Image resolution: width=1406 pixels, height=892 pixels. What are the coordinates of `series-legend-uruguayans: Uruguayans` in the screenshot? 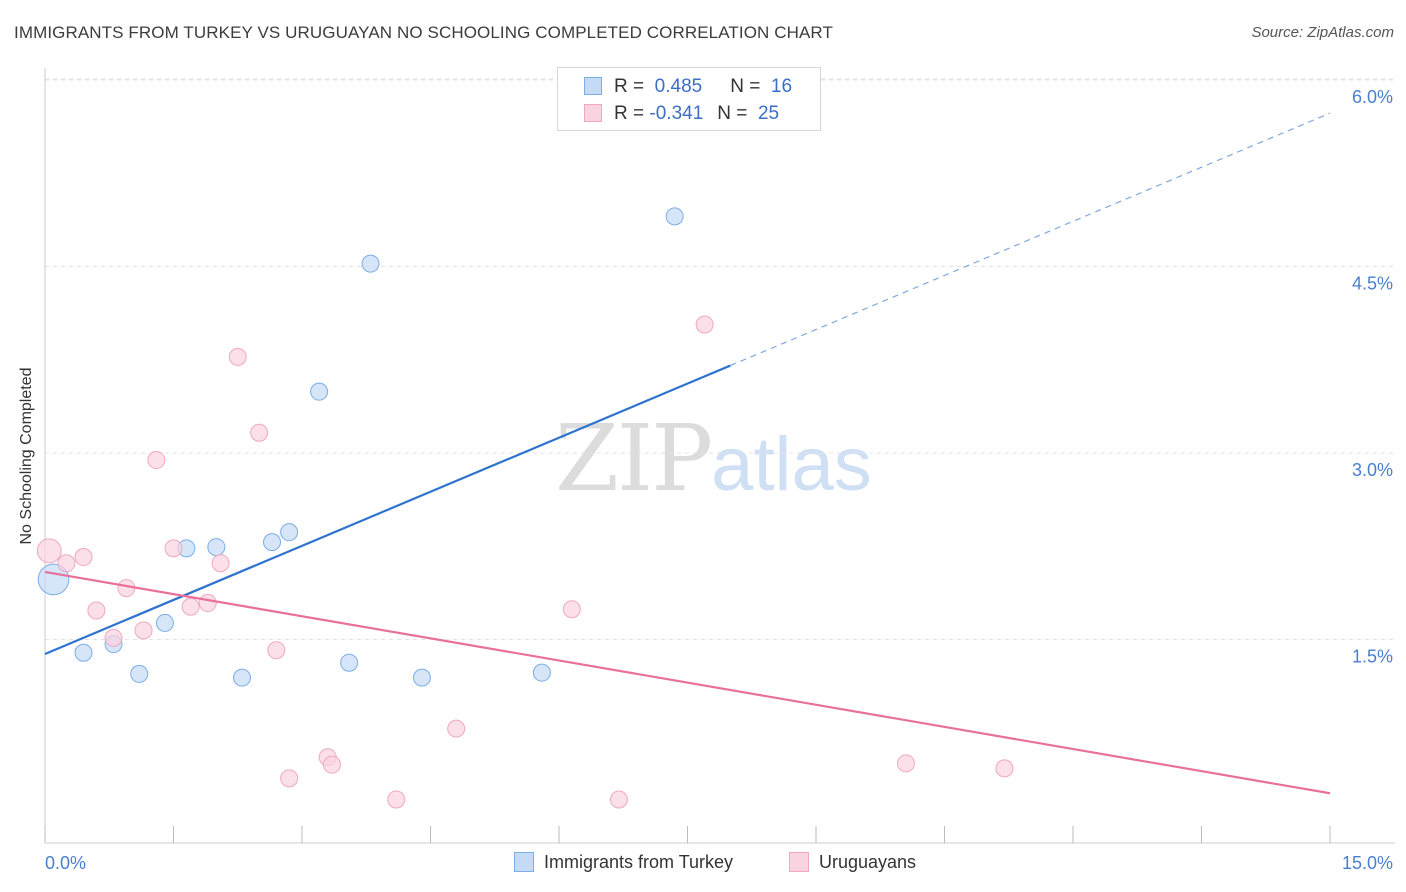 It's located at (852, 862).